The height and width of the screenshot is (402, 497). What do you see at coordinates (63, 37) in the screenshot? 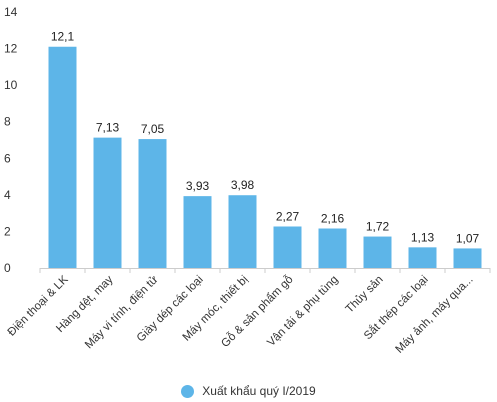
I see `data-label-0: 12,1` at bounding box center [63, 37].